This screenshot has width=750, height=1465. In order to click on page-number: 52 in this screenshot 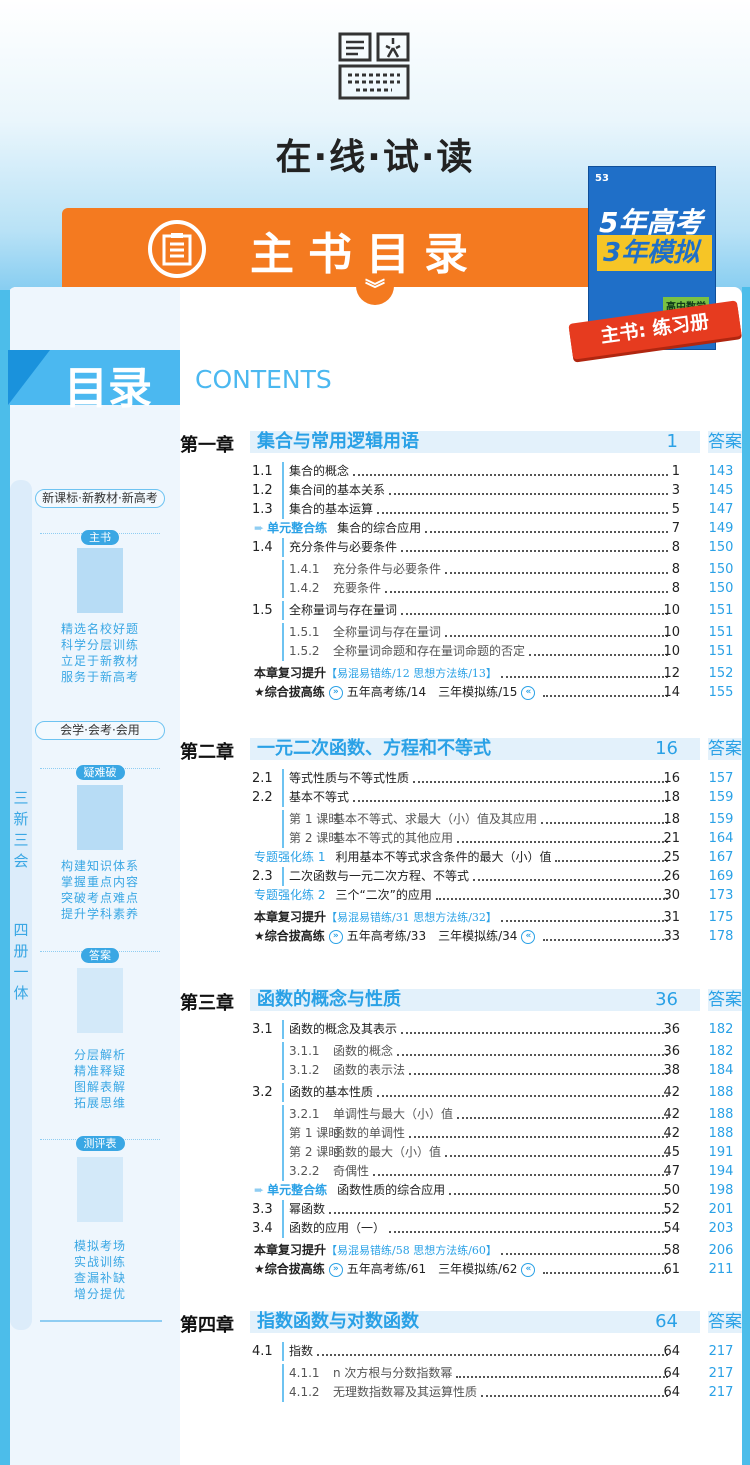, I will do `click(671, 1209)`.